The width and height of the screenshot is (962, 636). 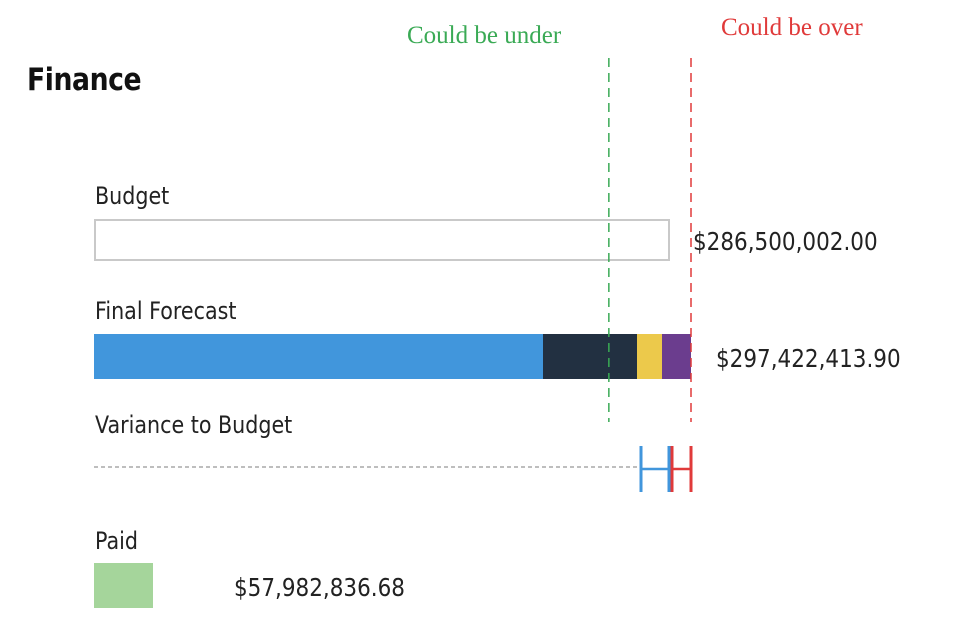 What do you see at coordinates (117, 541) in the screenshot?
I see `paid-label: Paid` at bounding box center [117, 541].